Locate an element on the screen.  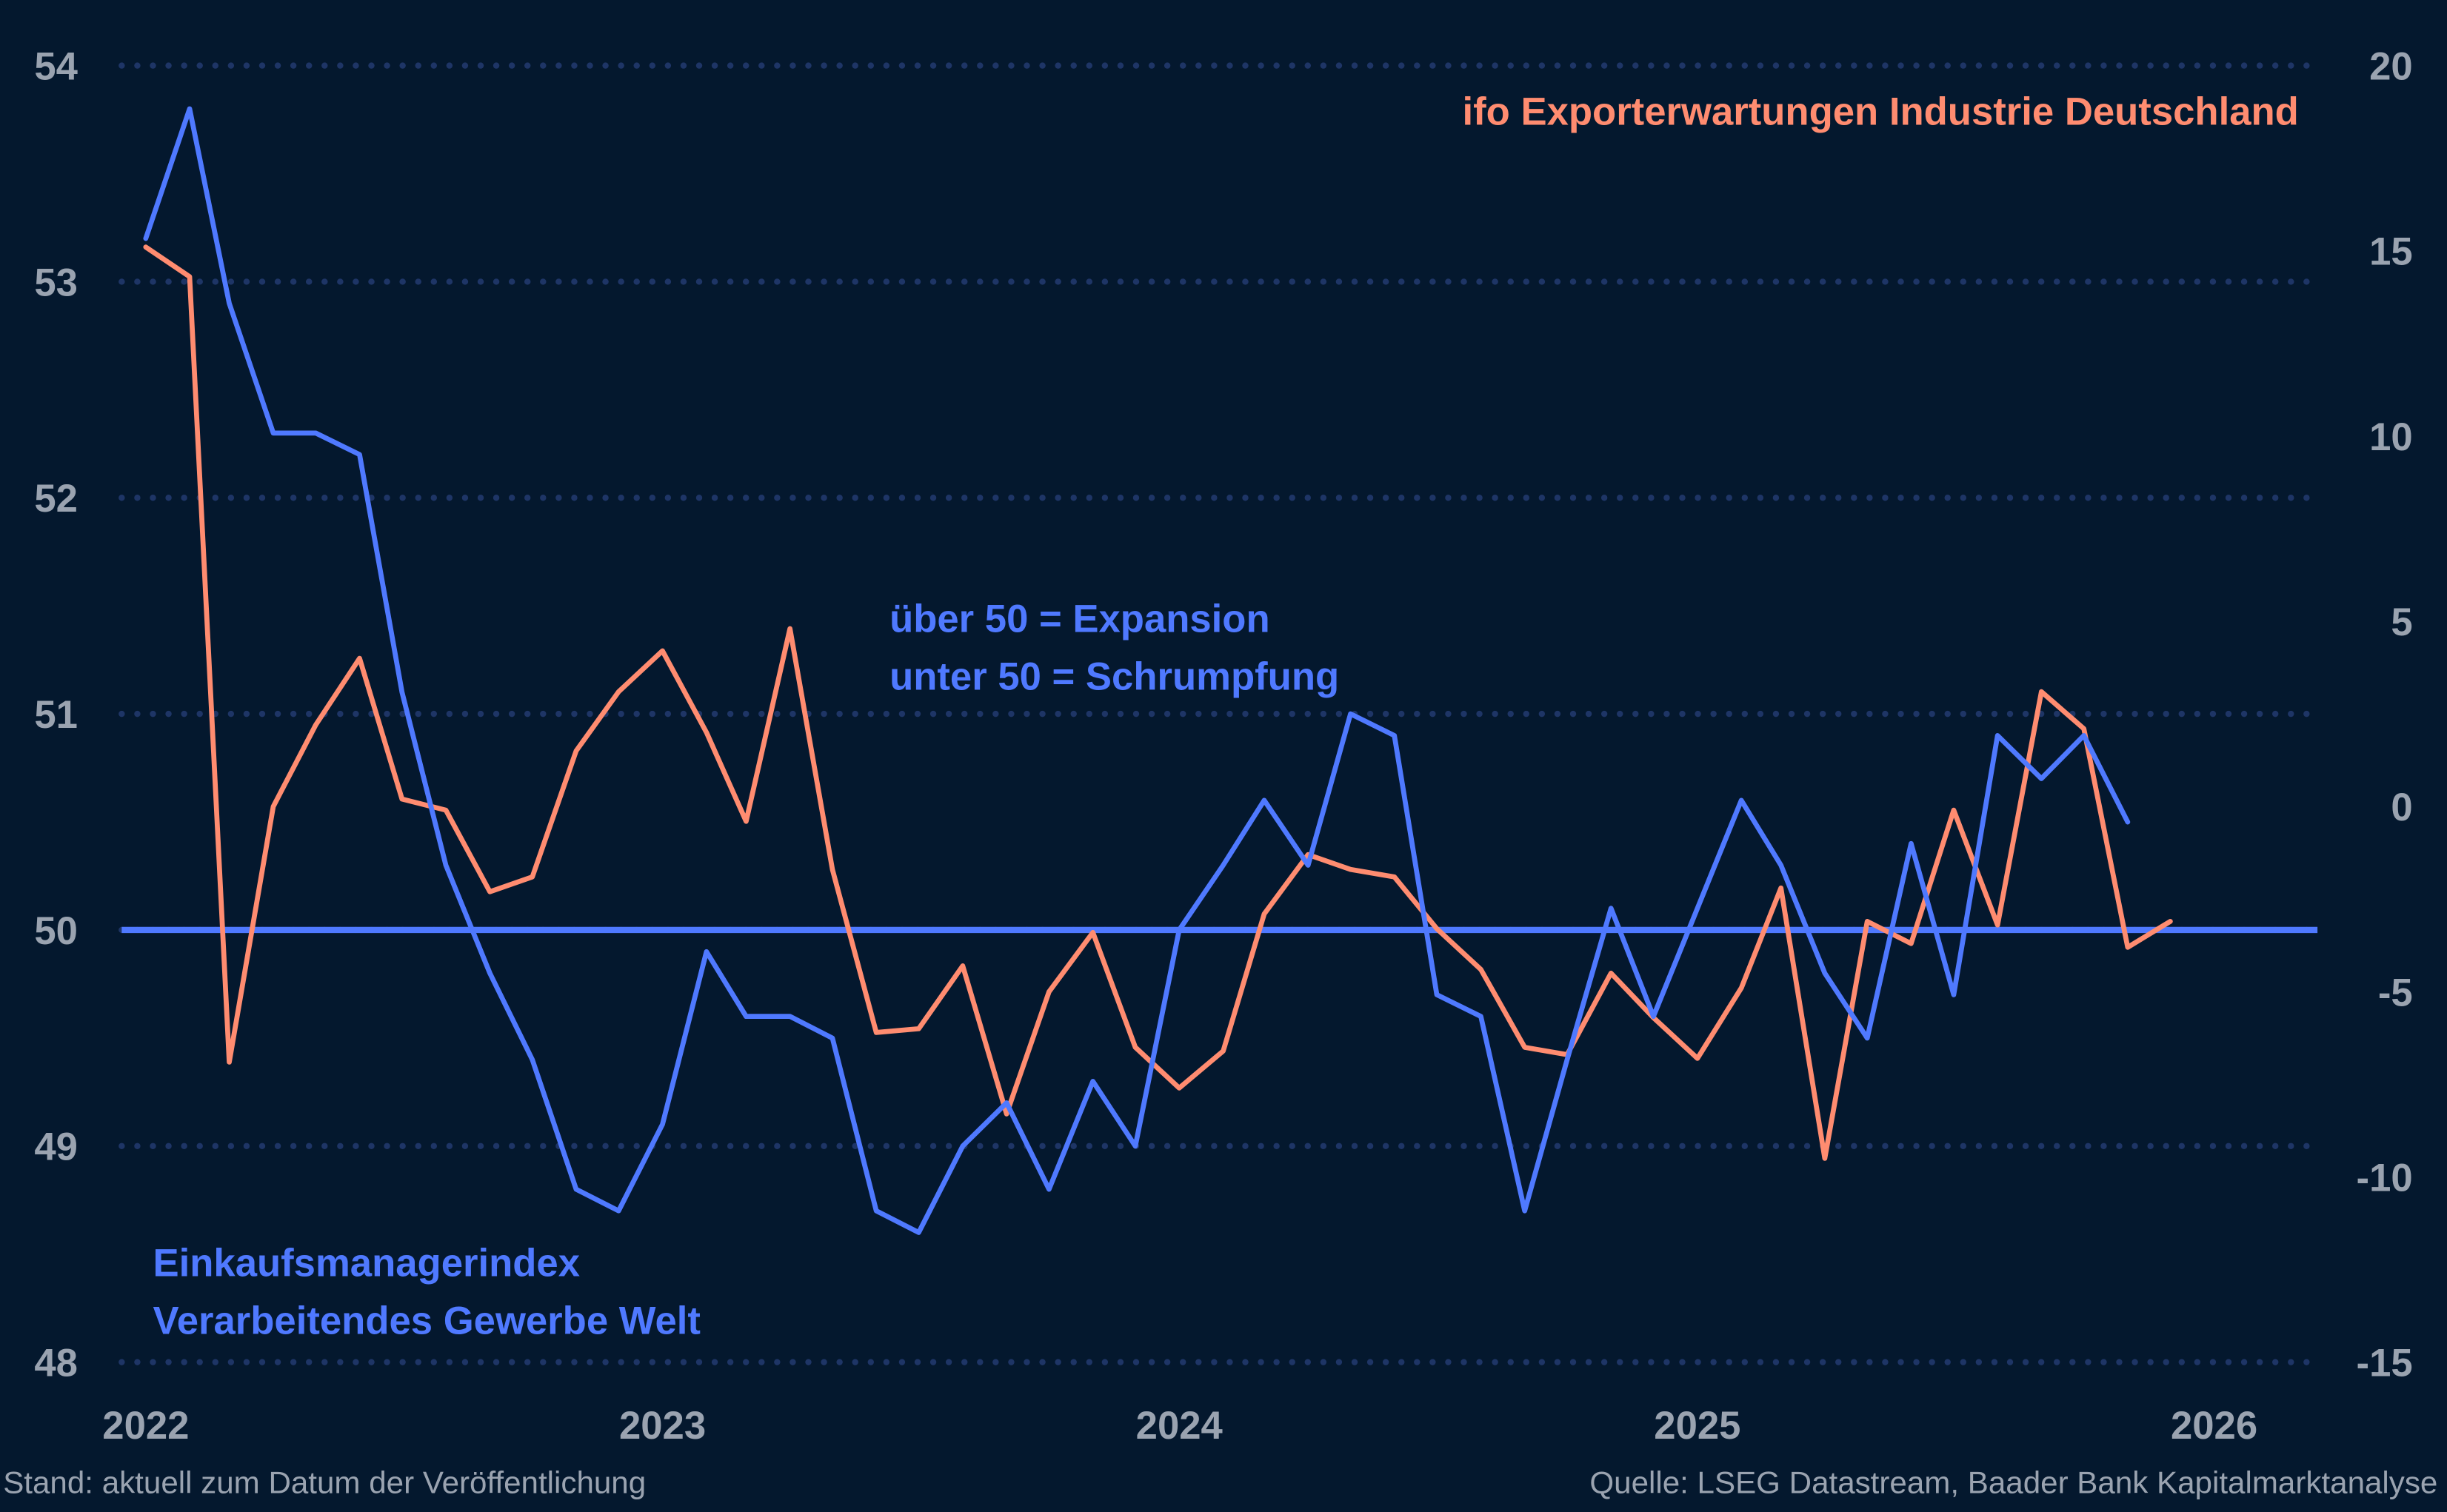
left-axis-tick-label: 48 is located at coordinates (56, 1363).